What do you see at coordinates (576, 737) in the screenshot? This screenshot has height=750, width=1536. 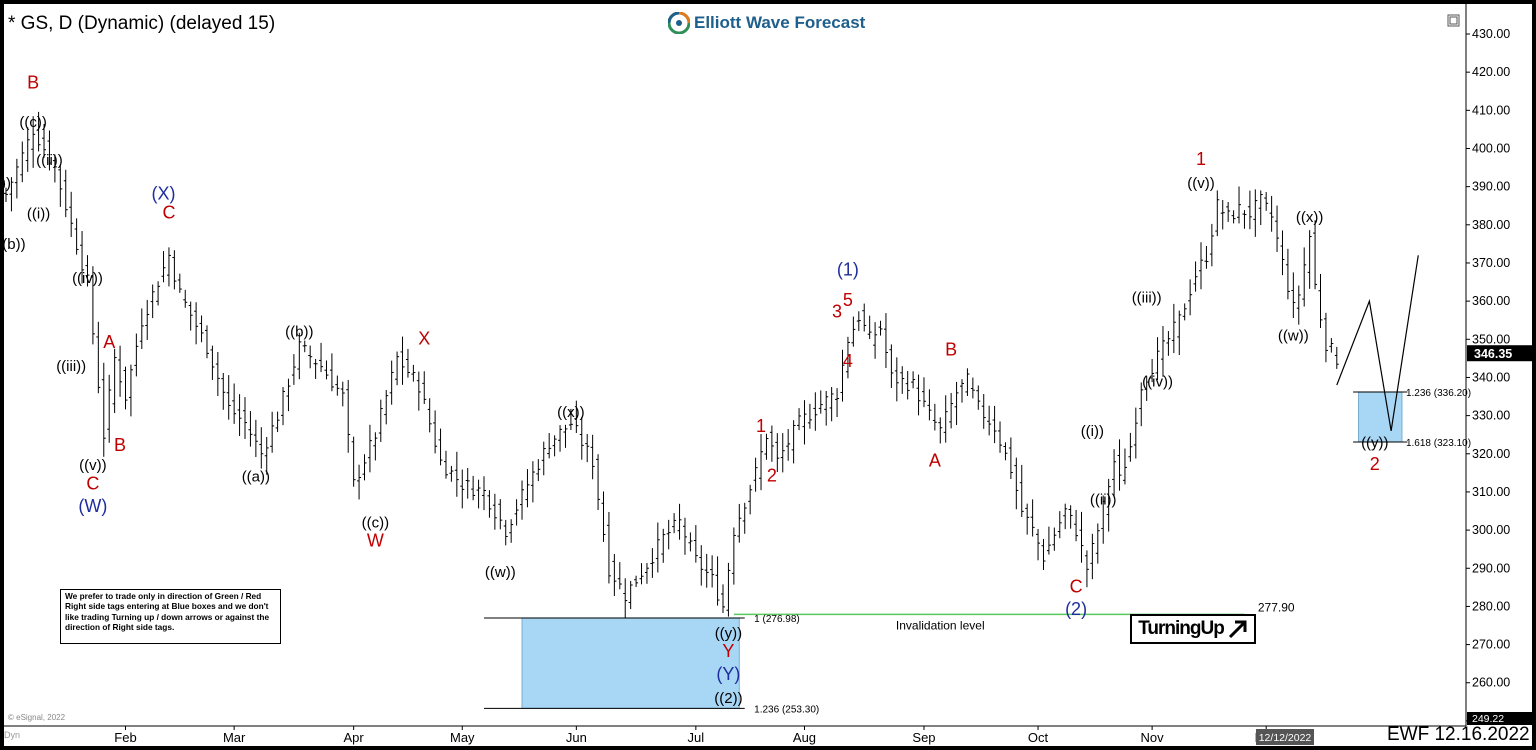 I see `x-tick-label: Jun` at bounding box center [576, 737].